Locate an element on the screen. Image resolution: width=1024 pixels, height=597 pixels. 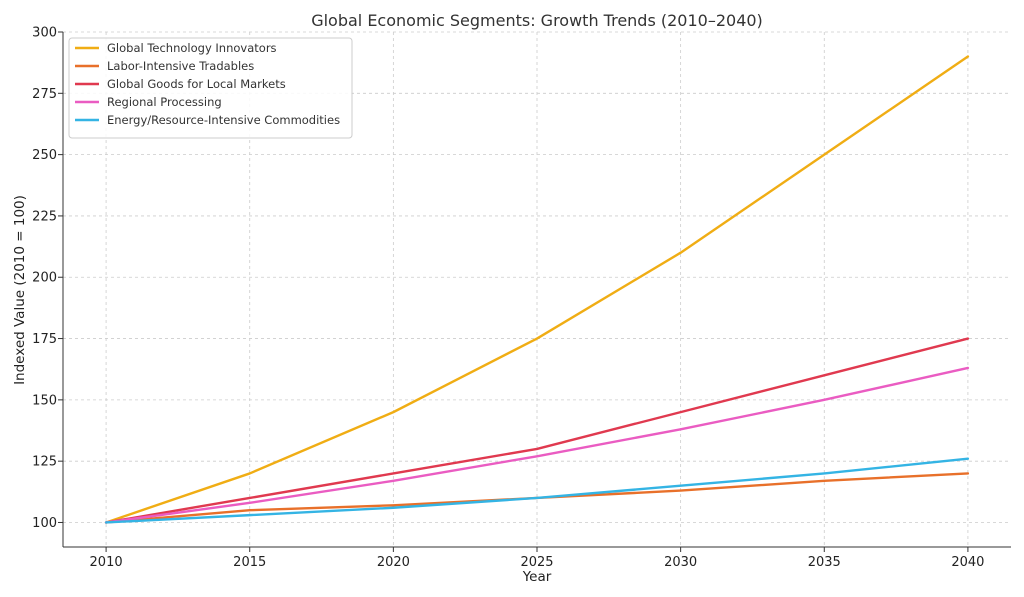
x-tick-label: 2030 is located at coordinates (680, 562).